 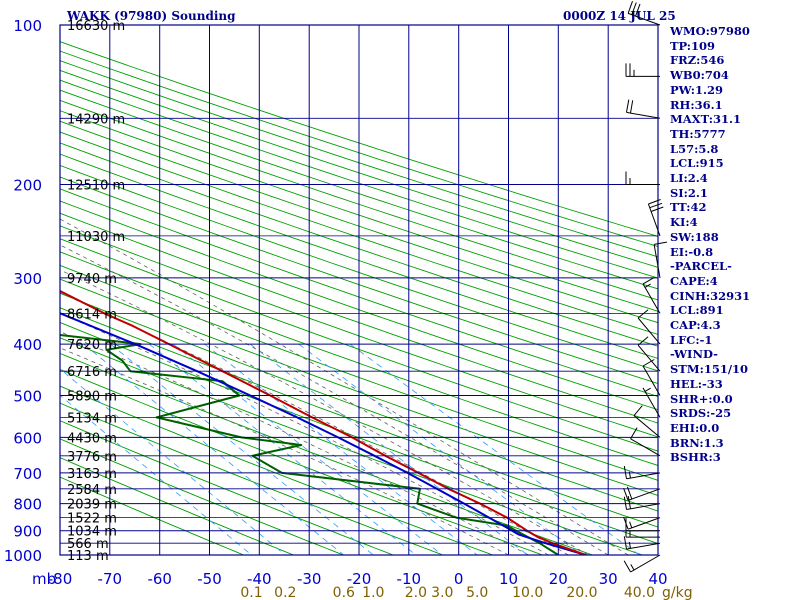 What do you see at coordinates (96, 119) in the screenshot?
I see `height-label: 14290 m` at bounding box center [96, 119].